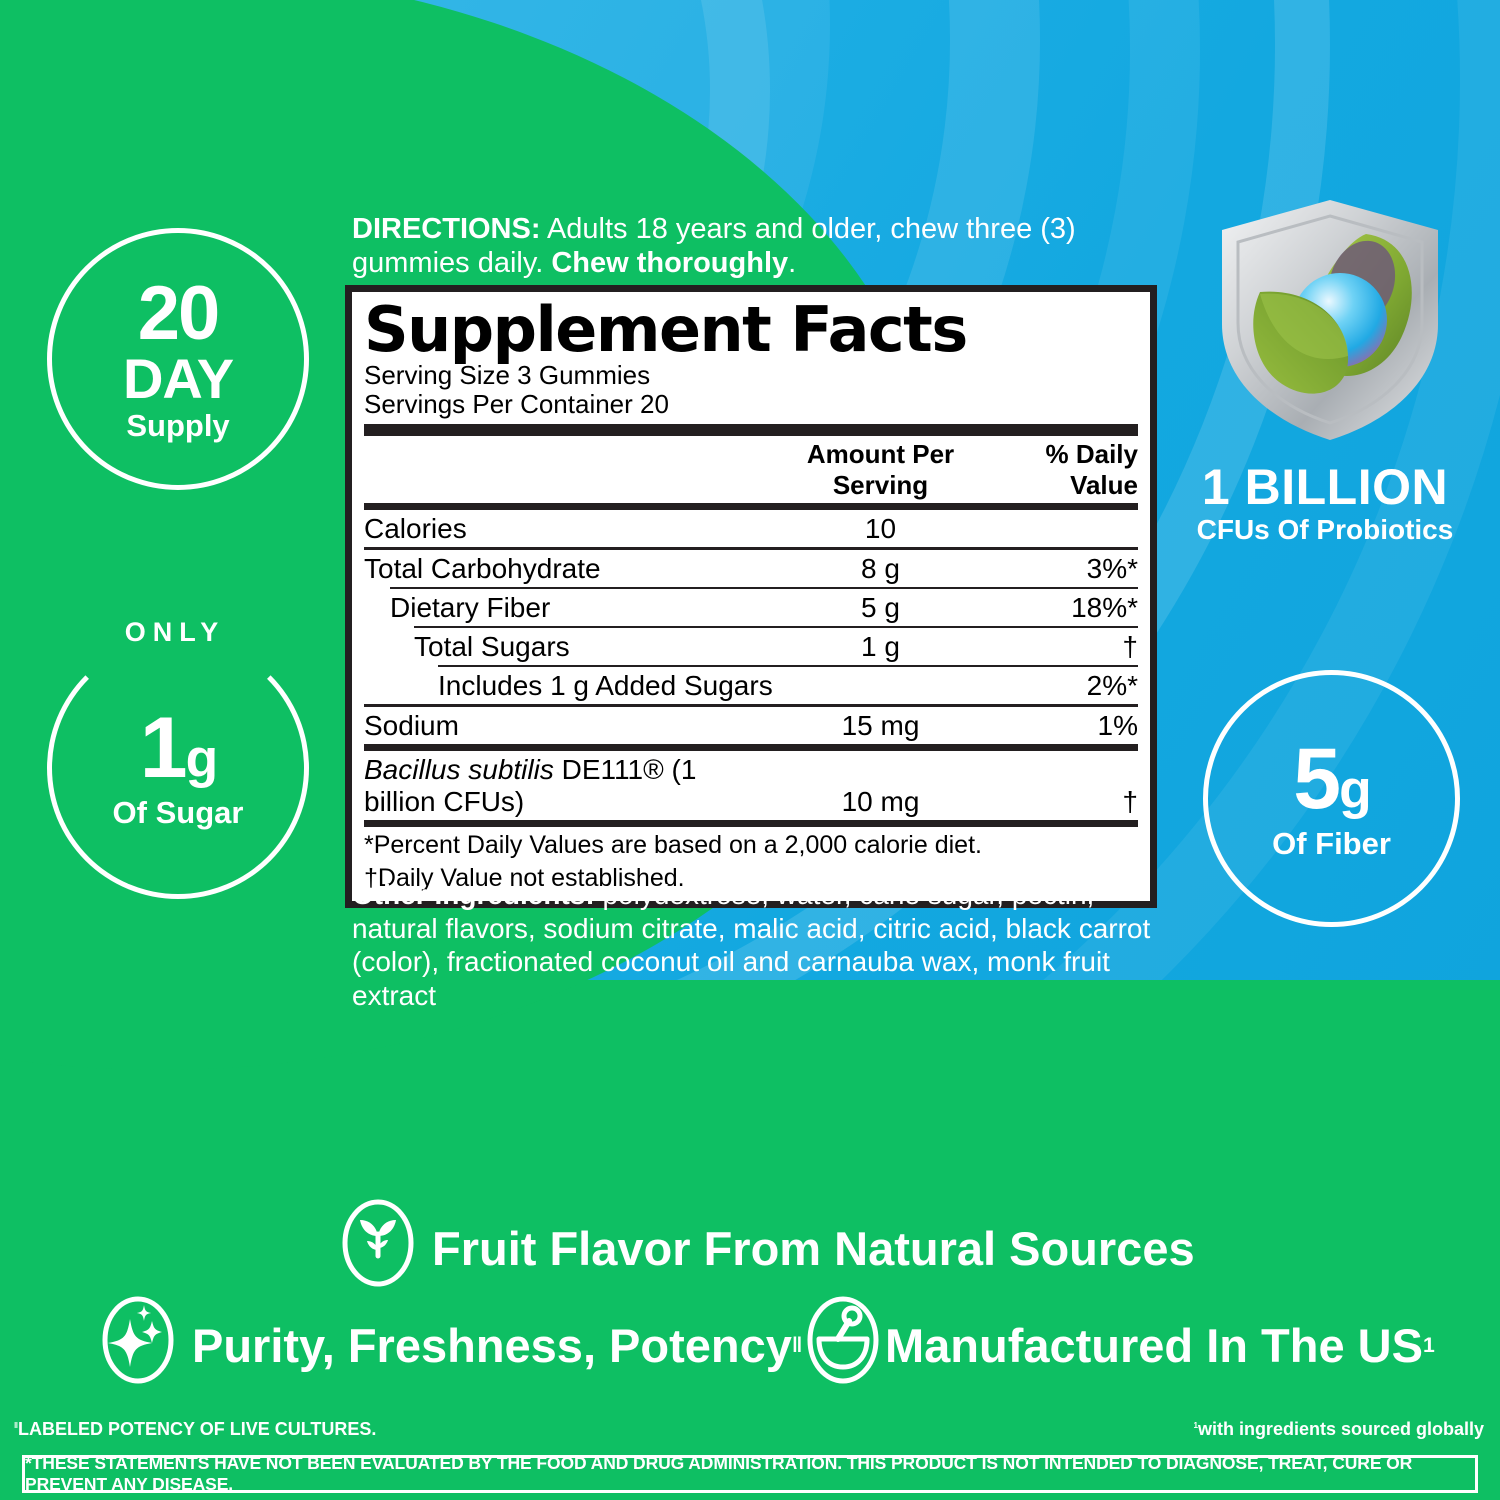  What do you see at coordinates (178, 748) in the screenshot?
I see `badge-sugar-value: 1g` at bounding box center [178, 748].